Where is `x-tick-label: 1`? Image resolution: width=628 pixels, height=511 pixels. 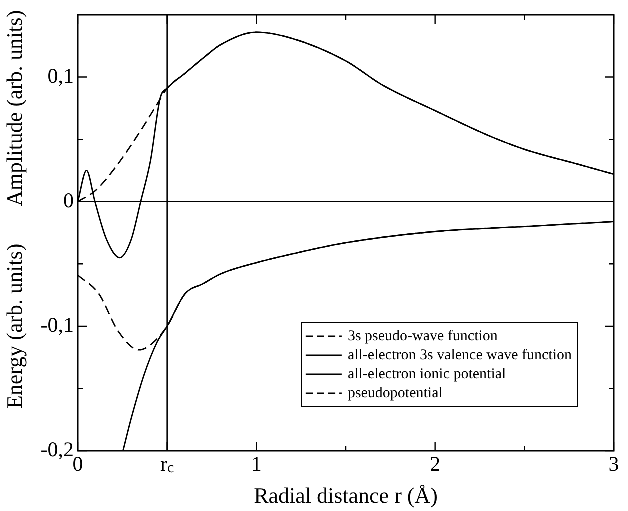 x-tick-label: 1 is located at coordinates (256, 464).